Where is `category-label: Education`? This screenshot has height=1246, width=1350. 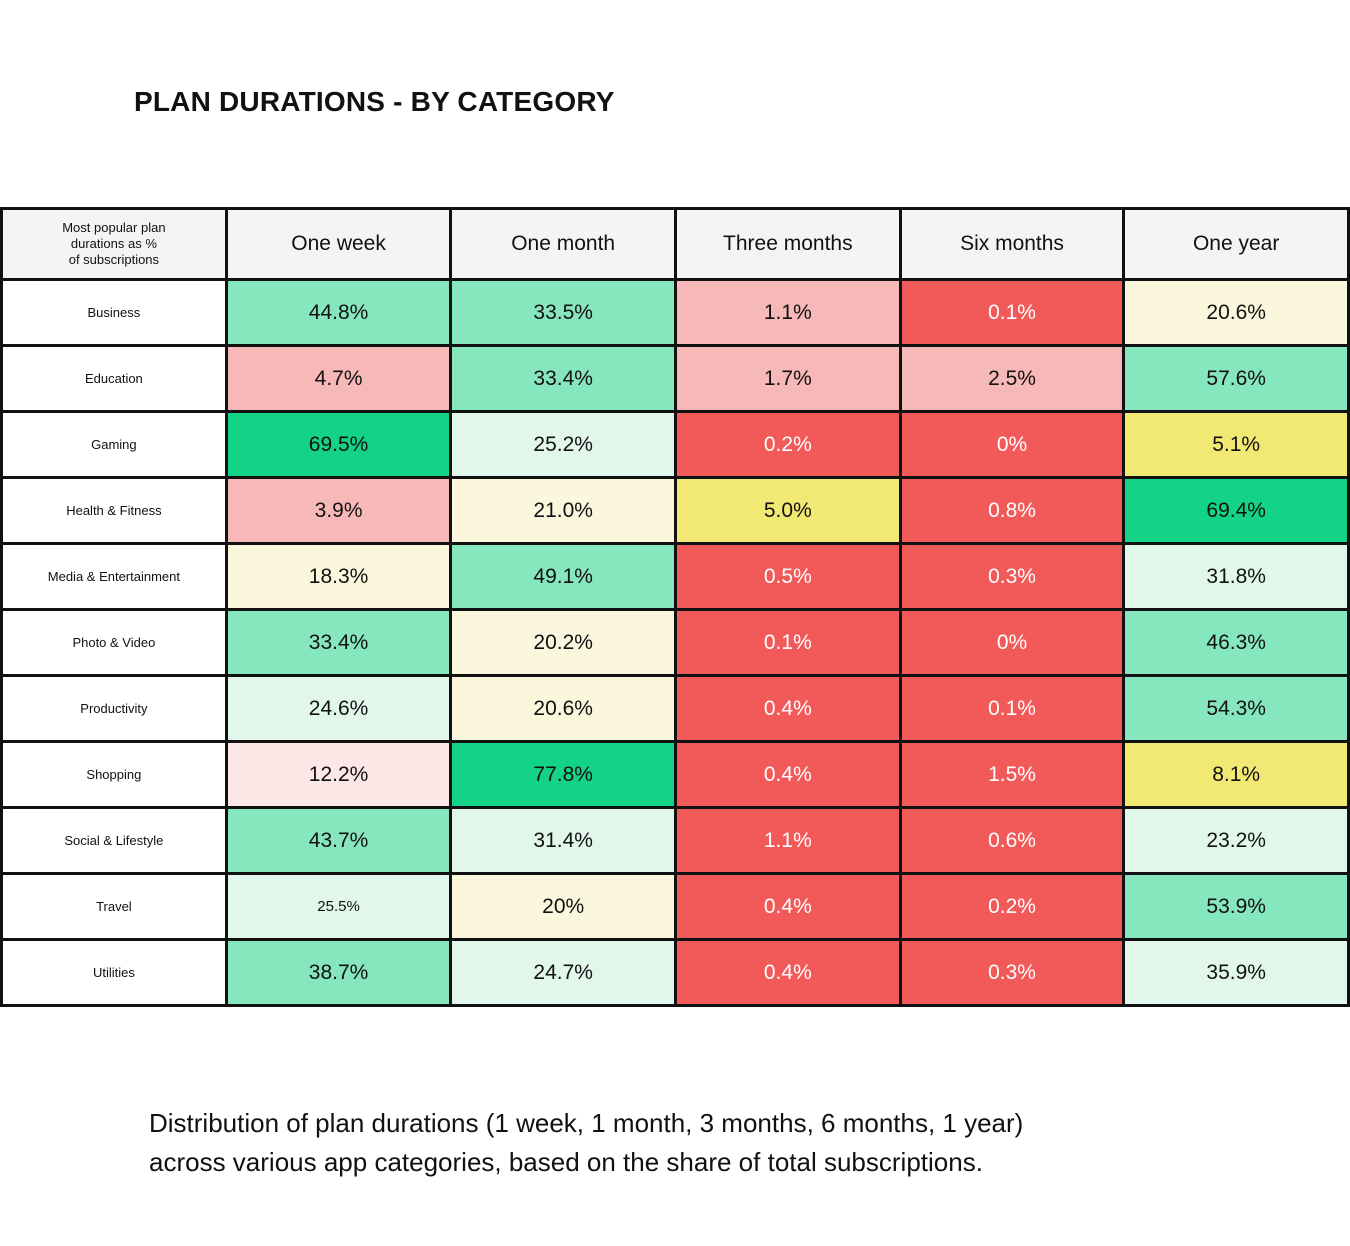 category-label: Education is located at coordinates (114, 378).